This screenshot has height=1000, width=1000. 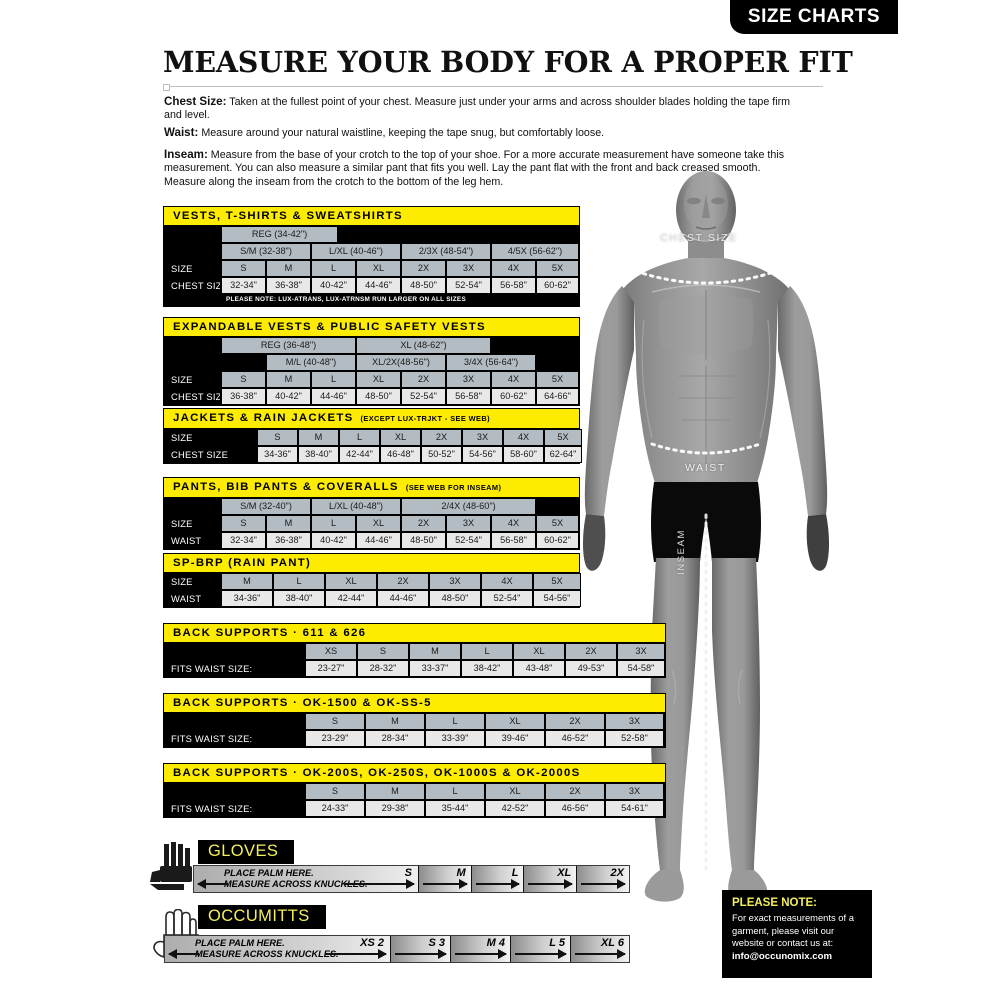 I want to click on row-label-spacer, so click(x=234, y=791).